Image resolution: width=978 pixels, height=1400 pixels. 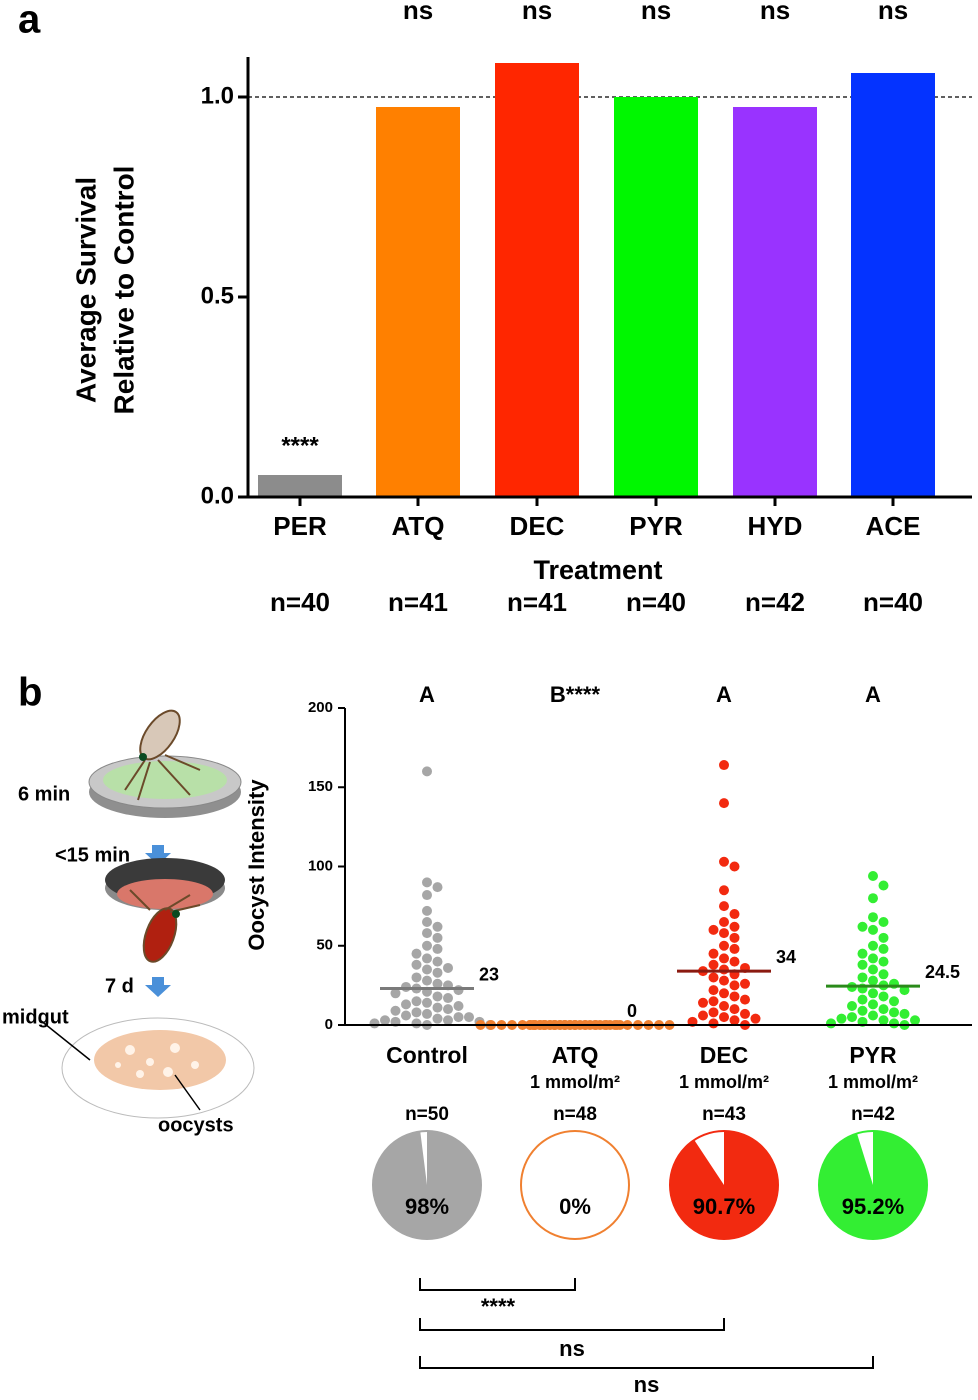 I want to click on step-label: 6 min, so click(x=44, y=794).